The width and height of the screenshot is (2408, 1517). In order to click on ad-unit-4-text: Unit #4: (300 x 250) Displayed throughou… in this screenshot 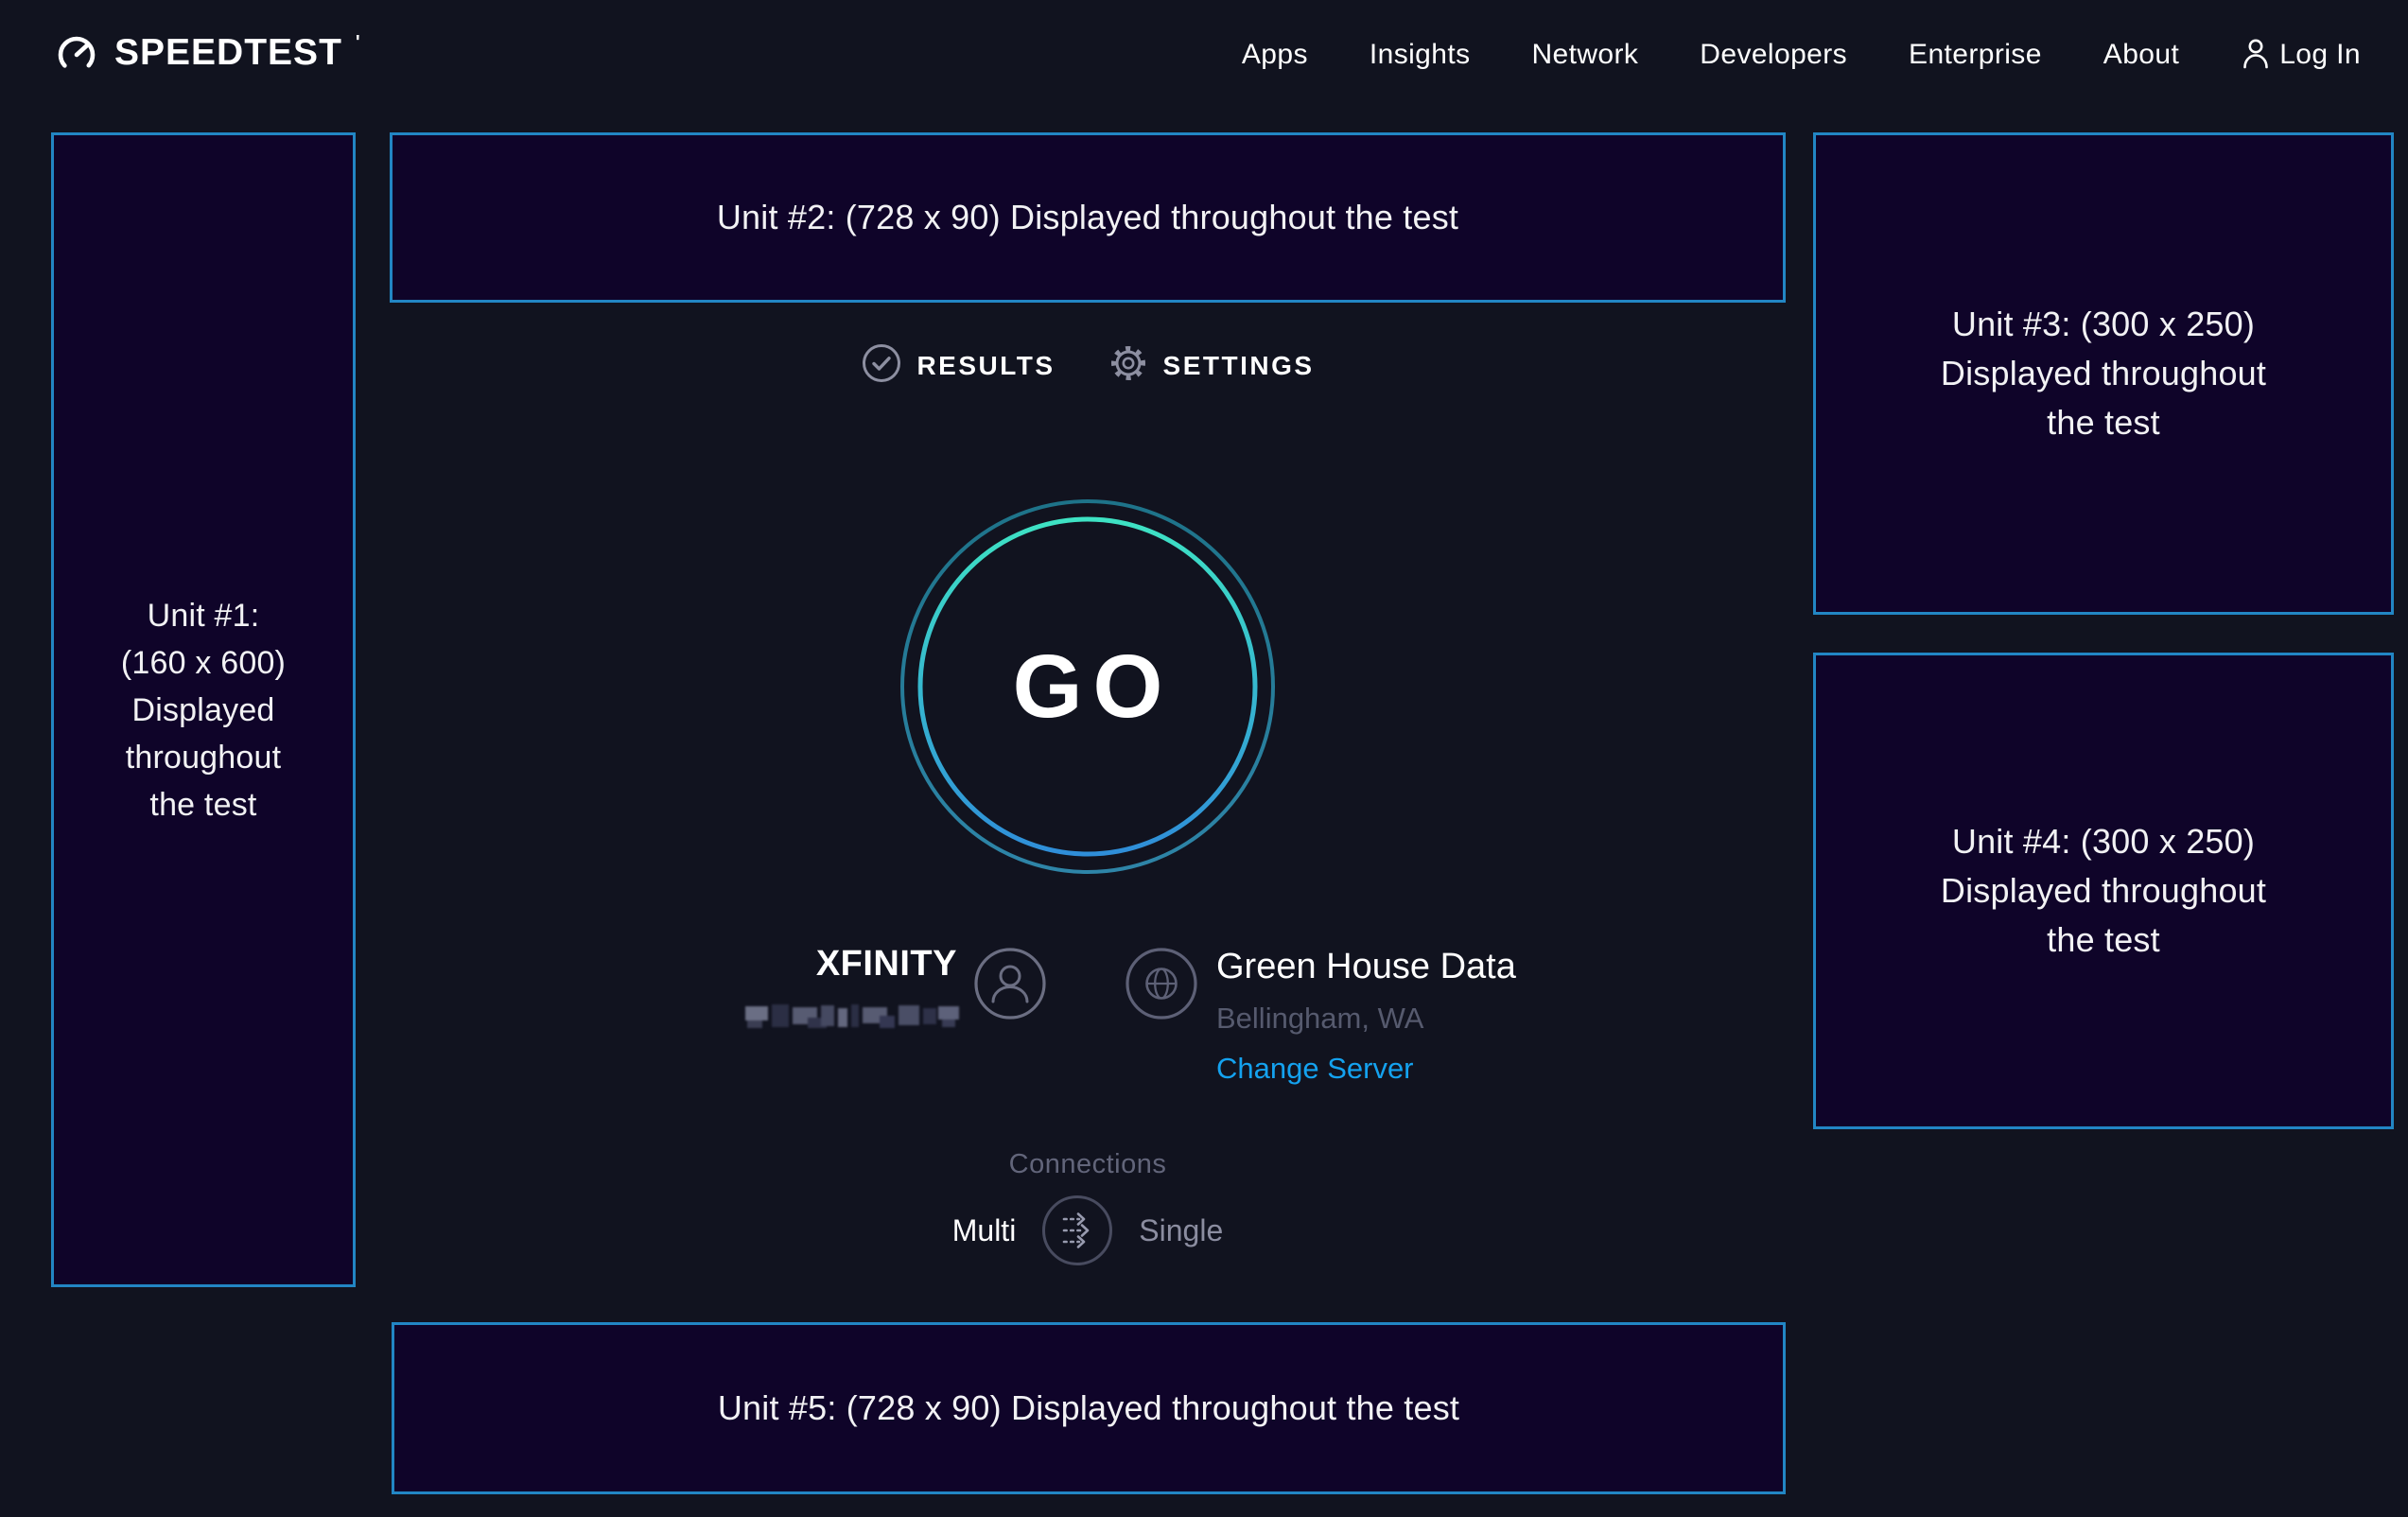, I will do `click(2103, 890)`.